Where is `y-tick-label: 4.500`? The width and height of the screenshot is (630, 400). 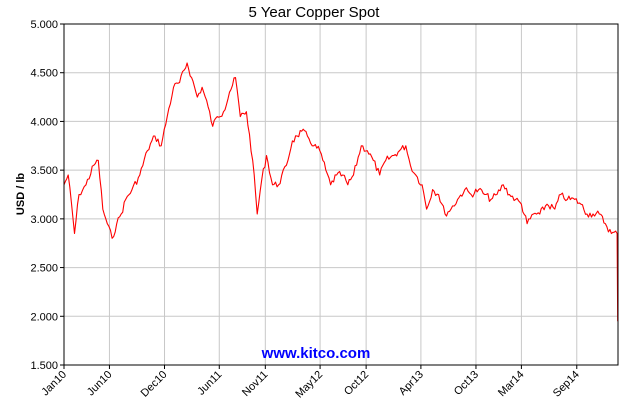
y-tick-label: 4.500 is located at coordinates (44, 74).